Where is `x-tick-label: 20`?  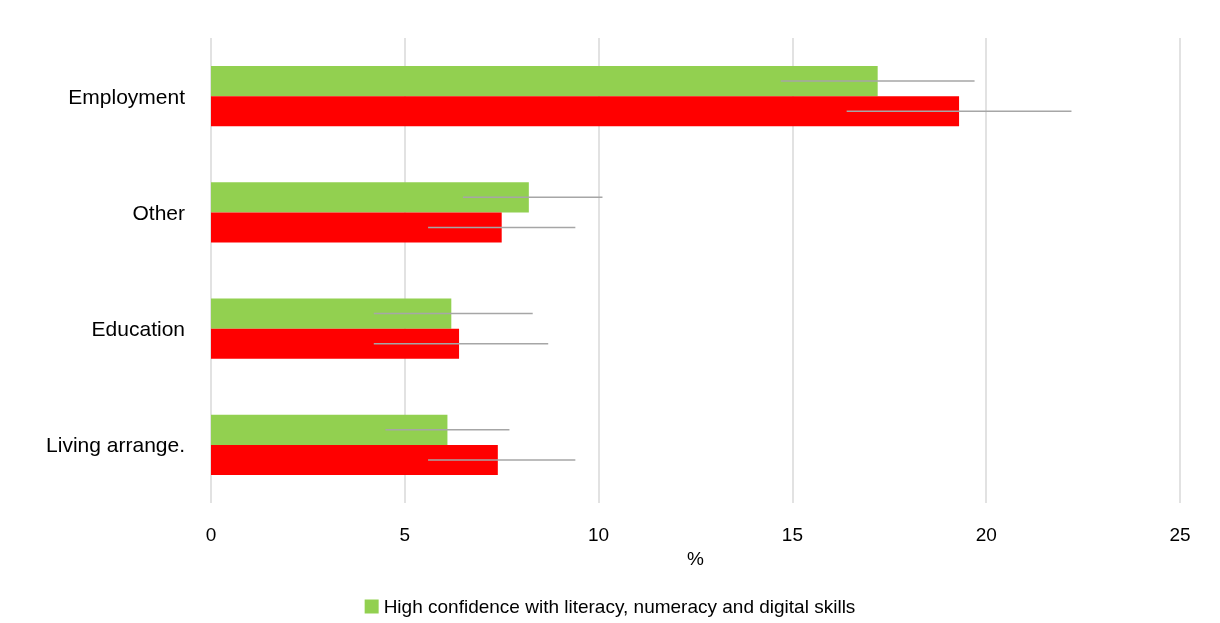
x-tick-label: 20 is located at coordinates (986, 534).